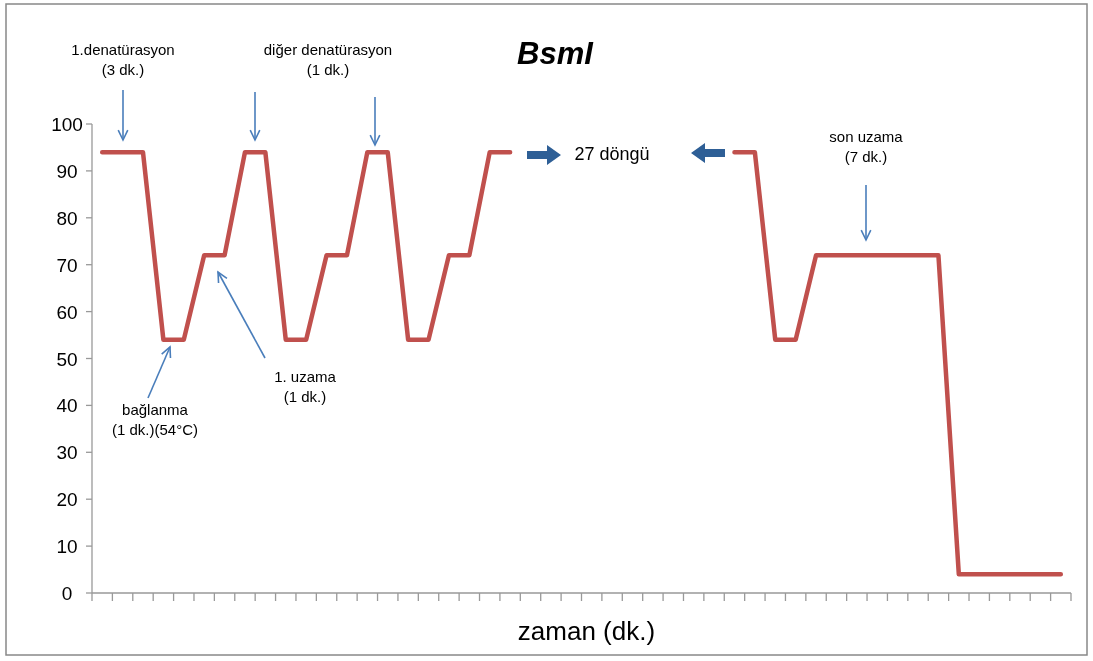 The width and height of the screenshot is (1093, 661). What do you see at coordinates (67, 406) in the screenshot?
I see `y-tick-label: 40` at bounding box center [67, 406].